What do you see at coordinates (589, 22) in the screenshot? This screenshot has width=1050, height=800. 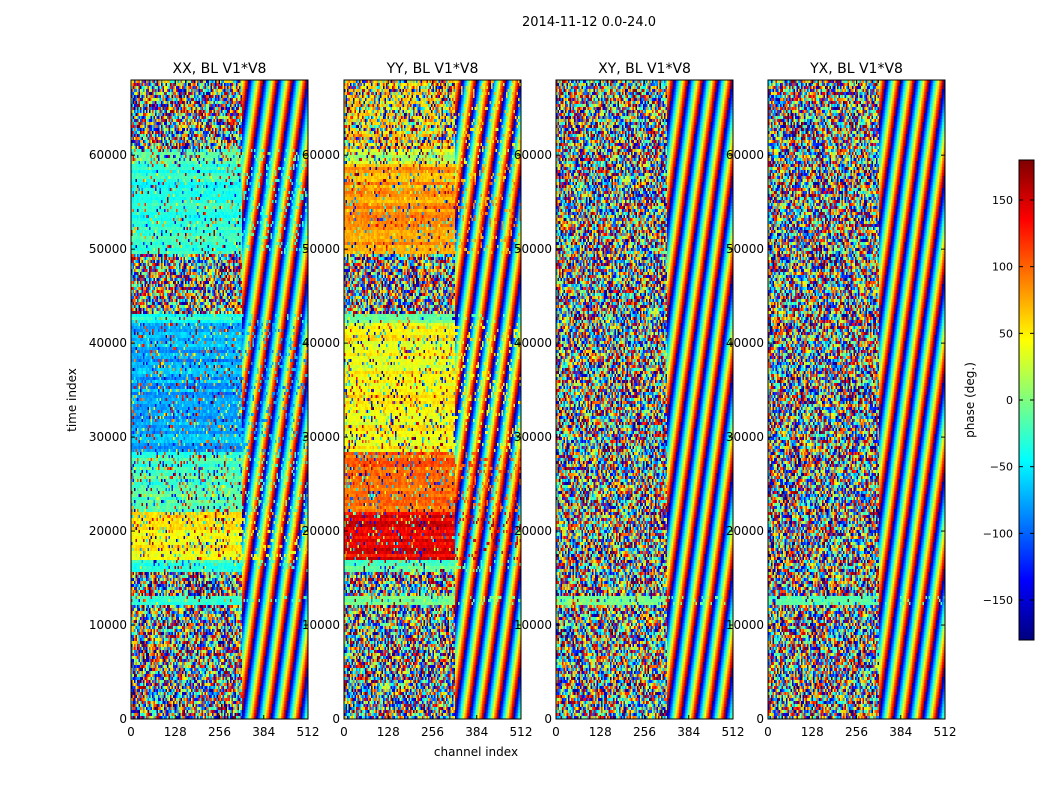 I see `figure-suptitle: 2014-11-12 0.0-24.0` at bounding box center [589, 22].